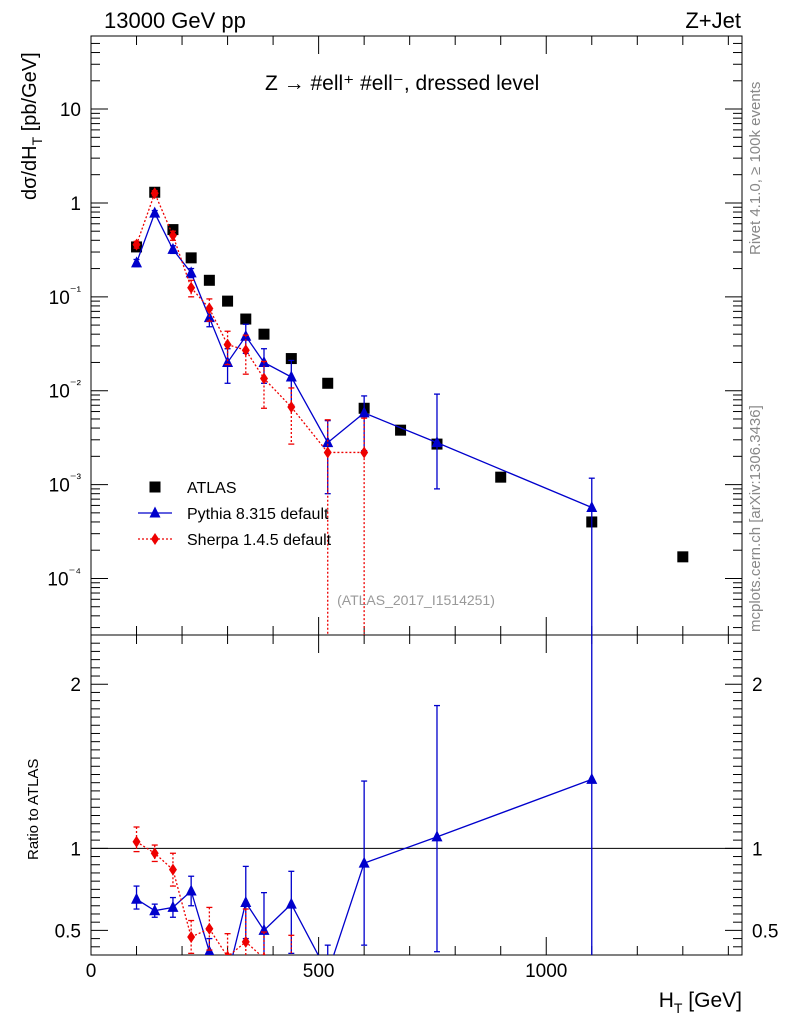 This screenshot has height=1024, width=786. I want to click on mcplots-label: mcplots.cern.ch [arXiv:1306.3436], so click(755, 518).